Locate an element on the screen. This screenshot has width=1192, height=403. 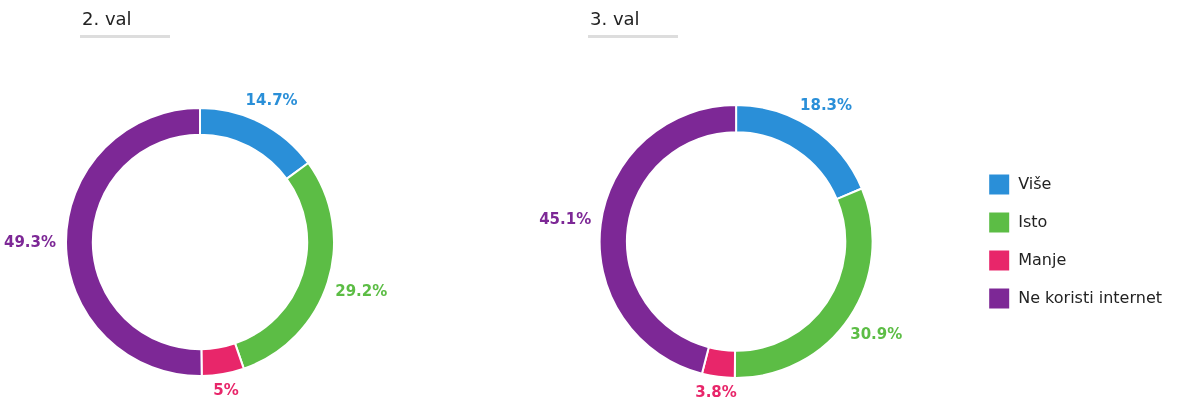
data-label: 3.8% is located at coordinates (716, 392).